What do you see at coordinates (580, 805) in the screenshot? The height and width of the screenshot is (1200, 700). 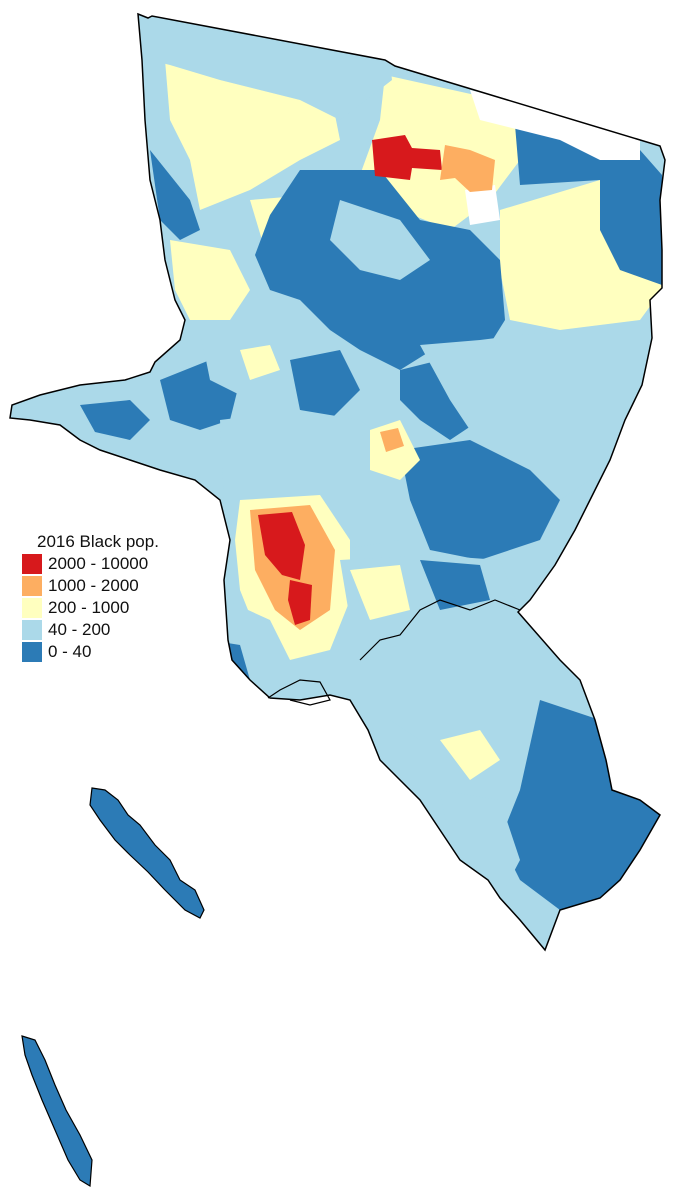 I see `region-east-hills` at bounding box center [580, 805].